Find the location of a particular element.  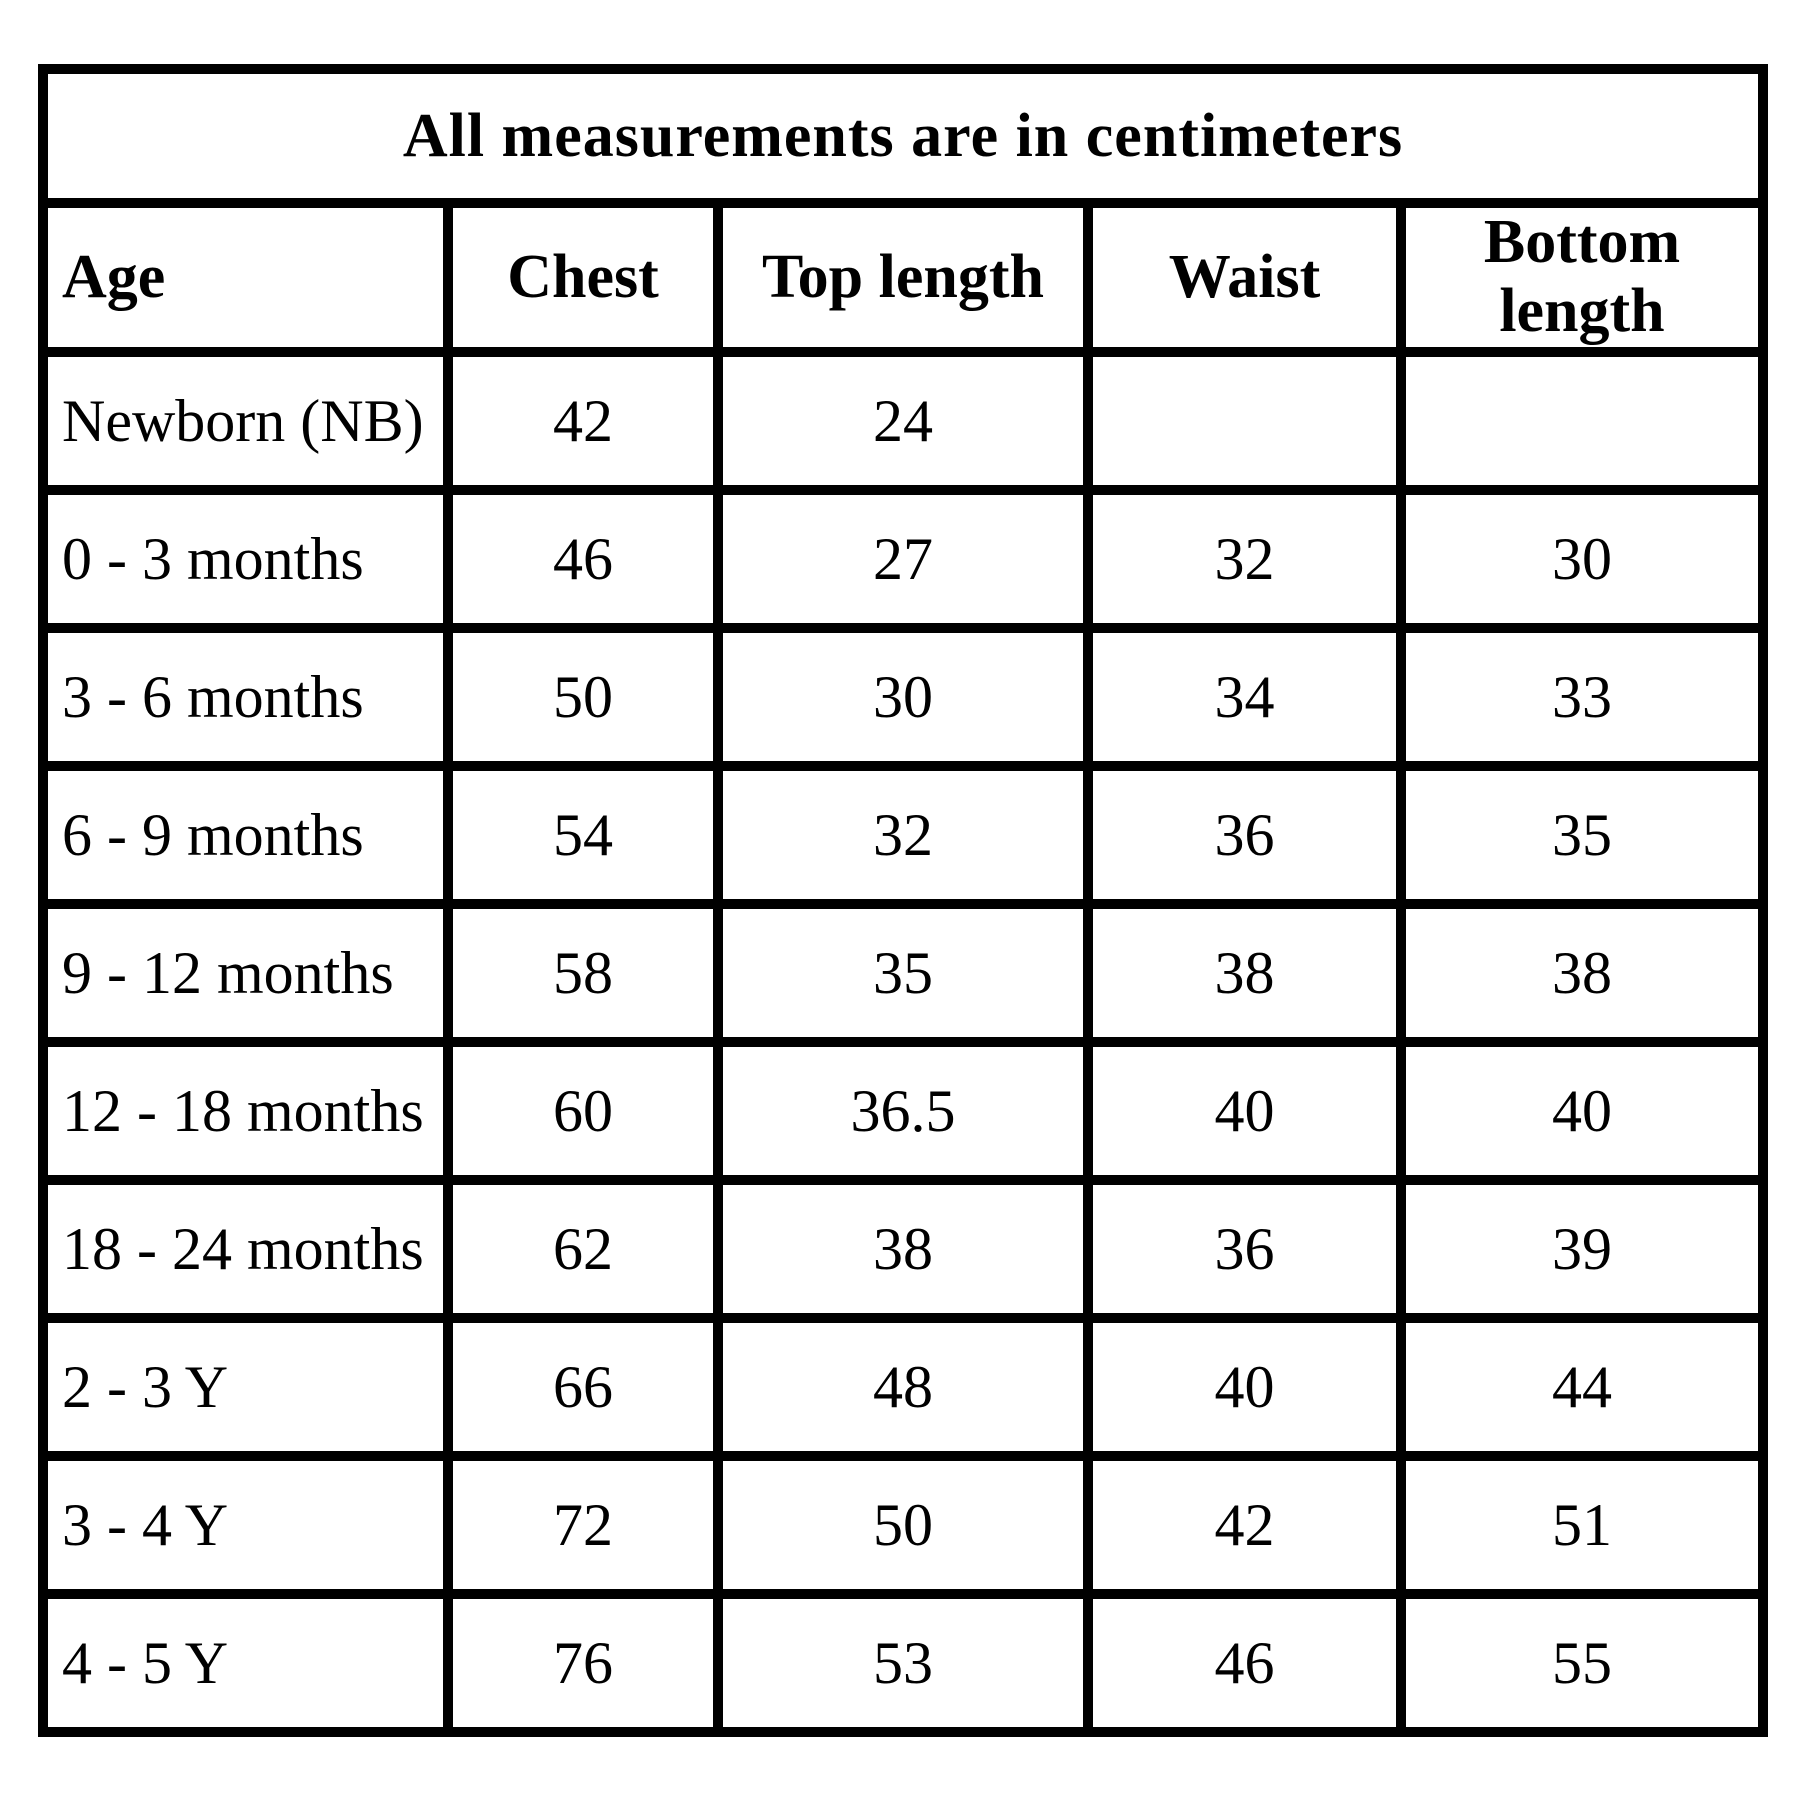

title-row: All measurements are in centimeters is located at coordinates (903, 136).